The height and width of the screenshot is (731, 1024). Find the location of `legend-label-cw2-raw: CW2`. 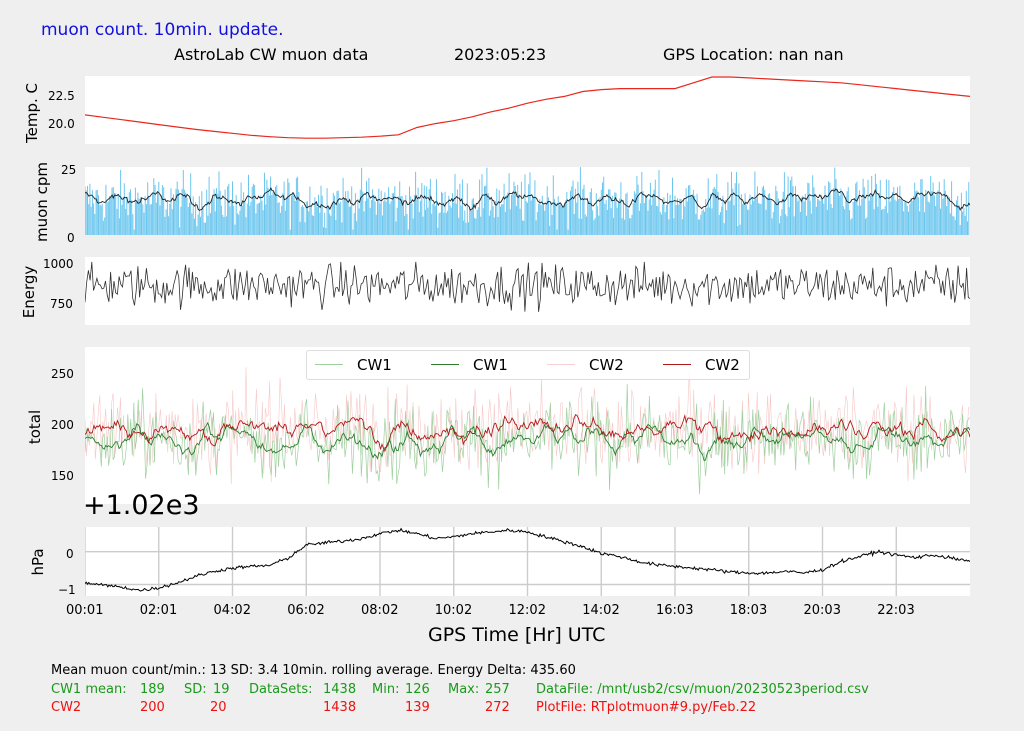

legend-label-cw2-raw: CW2 is located at coordinates (606, 365).